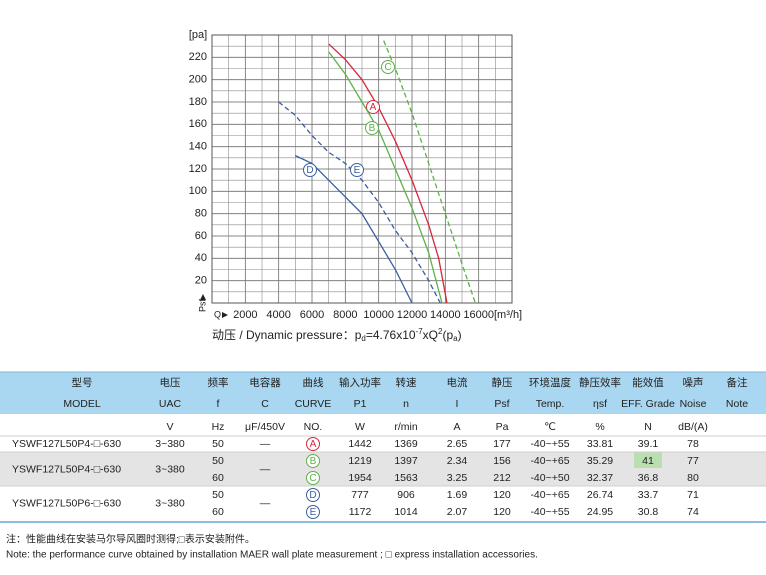 Image resolution: width=766 pixels, height=575 pixels. I want to click on curve-label: B, so click(372, 128).